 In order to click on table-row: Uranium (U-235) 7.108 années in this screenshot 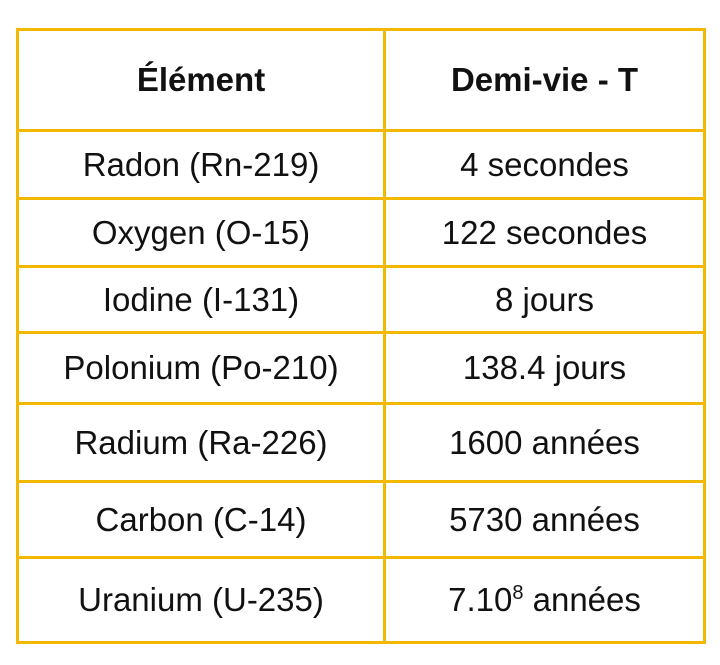, I will do `click(361, 600)`.